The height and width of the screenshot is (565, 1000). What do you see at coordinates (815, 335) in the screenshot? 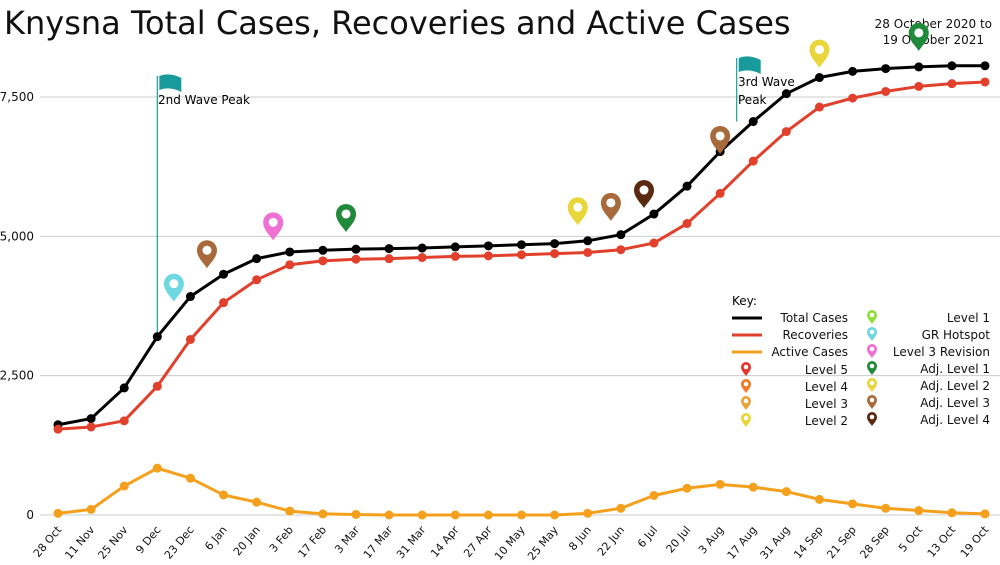
I see `legend-line-label: Recoveries` at bounding box center [815, 335].